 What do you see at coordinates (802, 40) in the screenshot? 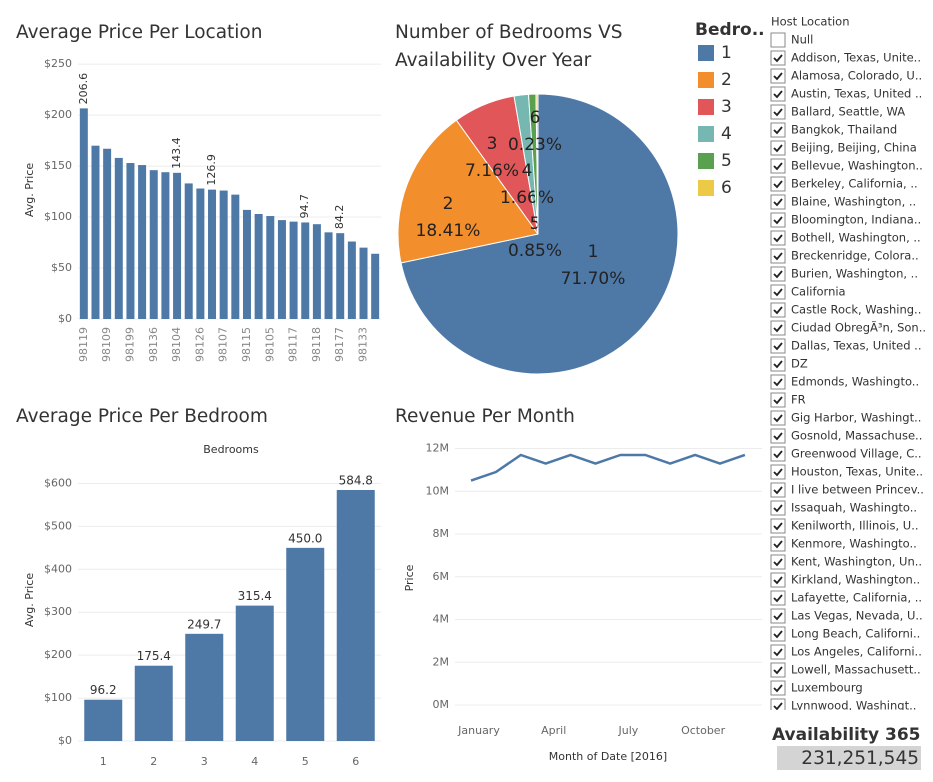
I see `filter-item: Null` at bounding box center [802, 40].